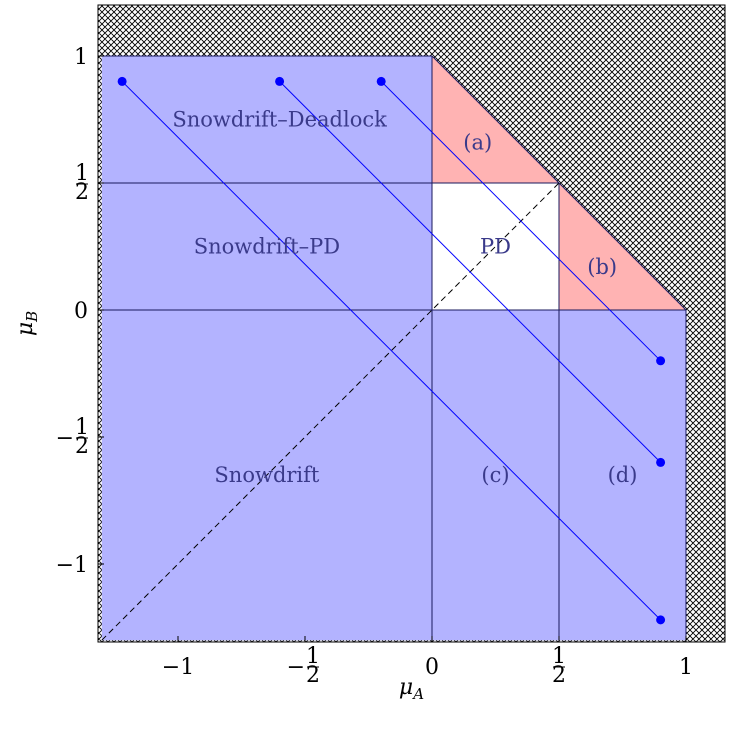  Describe the element at coordinates (82, 446) in the screenshot. I see `y-tick-label-3-denominator: 2` at that location.